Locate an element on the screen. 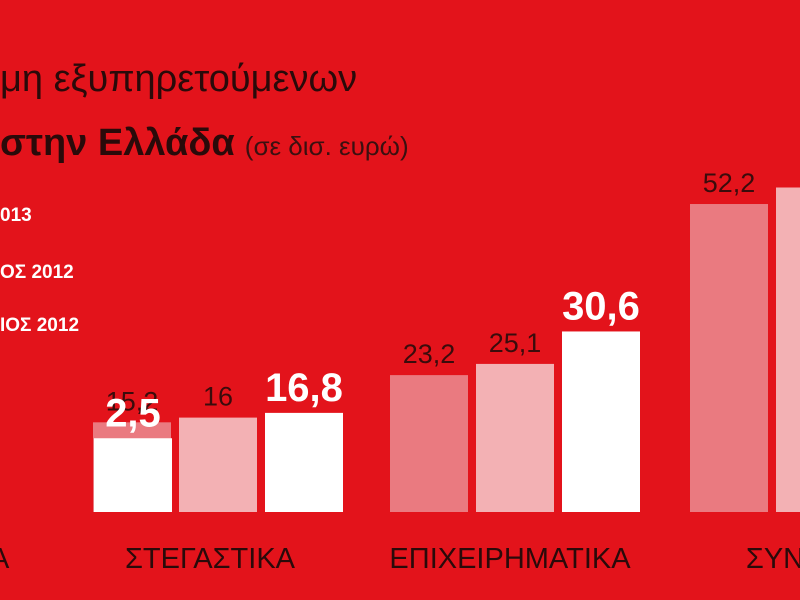 This screenshot has height=600, width=800. category-label-0: ΚΑ is located at coordinates (5, 559).